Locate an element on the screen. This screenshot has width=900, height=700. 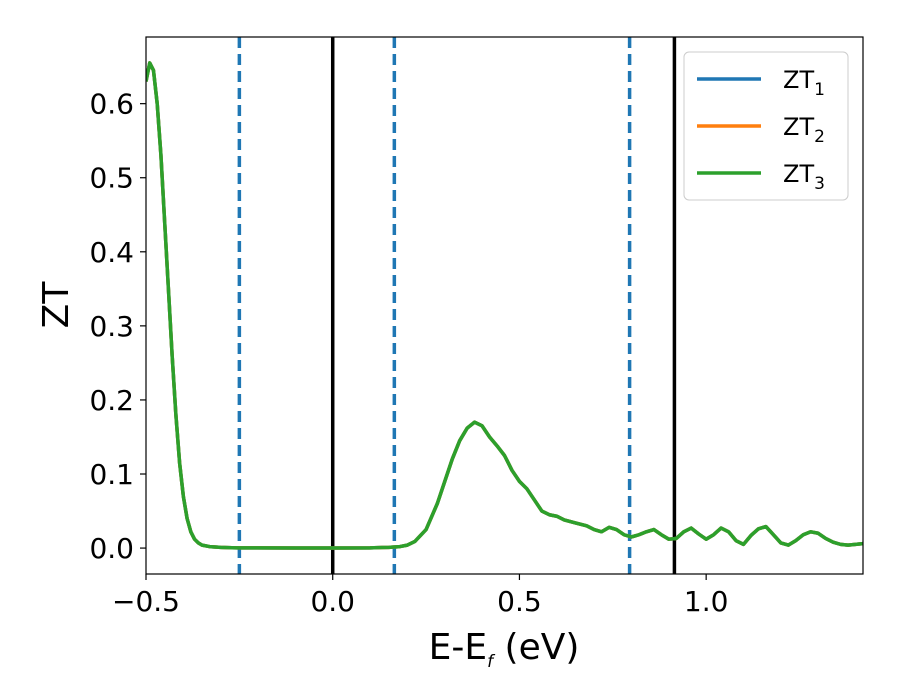
x-tick-label: 1.0 is located at coordinates (706, 601).